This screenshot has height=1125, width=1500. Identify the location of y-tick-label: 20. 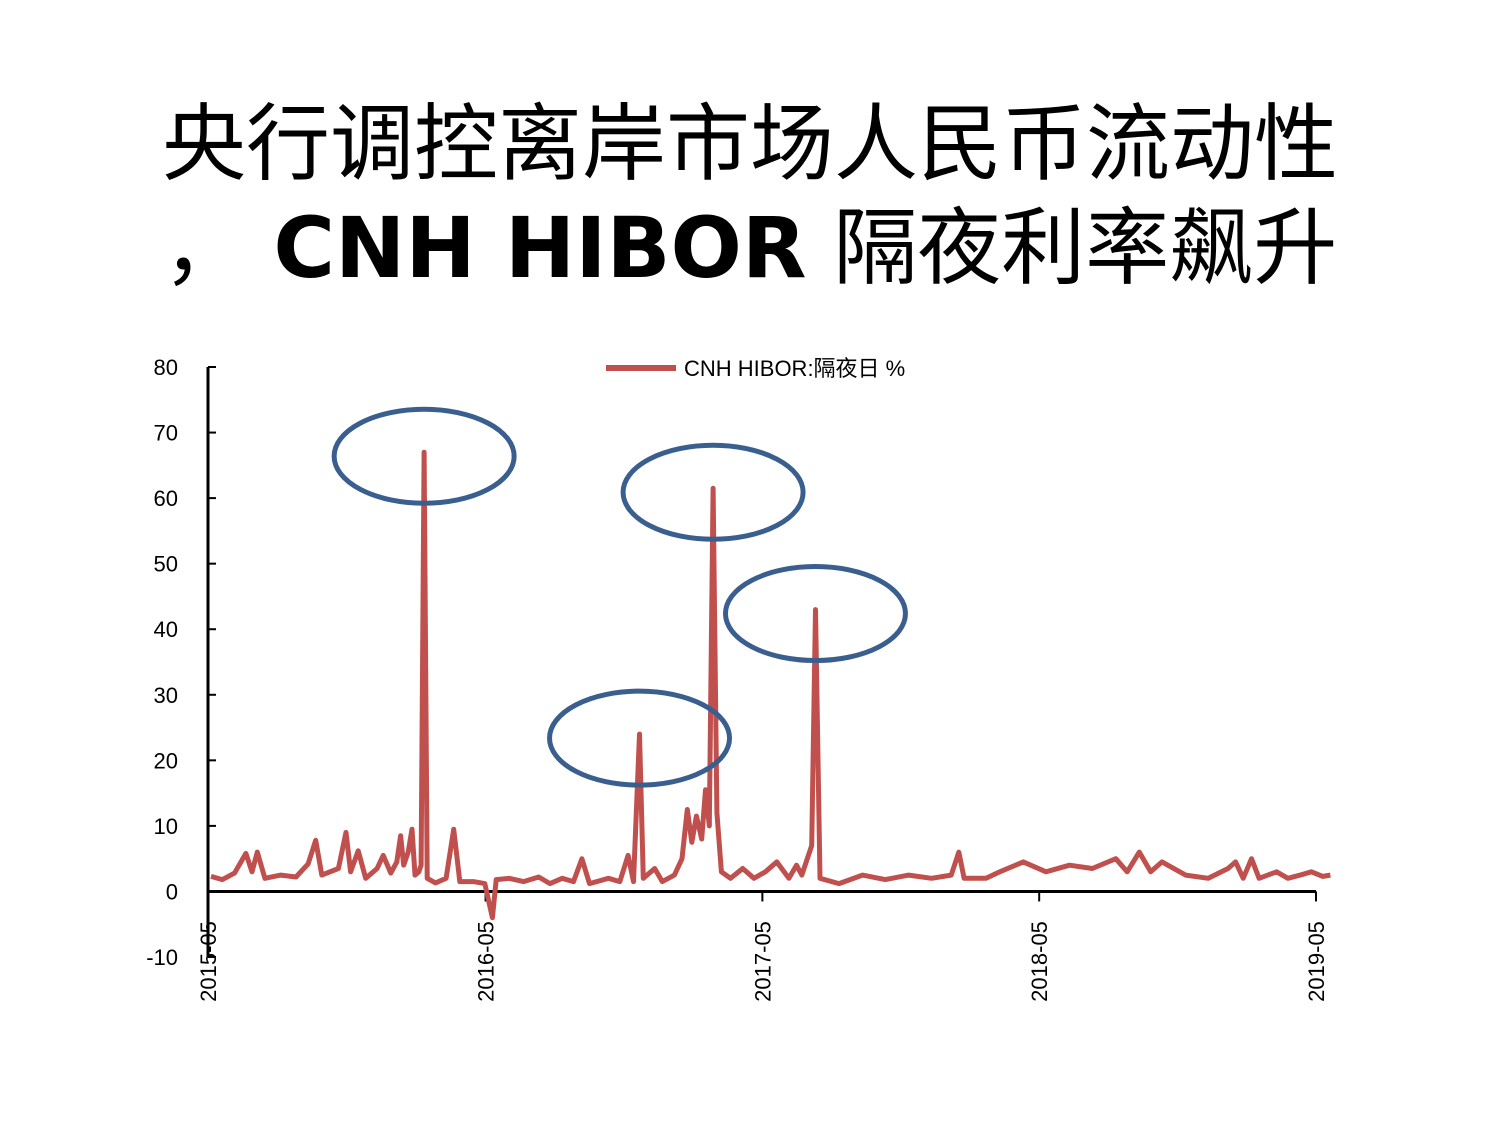
(166, 760).